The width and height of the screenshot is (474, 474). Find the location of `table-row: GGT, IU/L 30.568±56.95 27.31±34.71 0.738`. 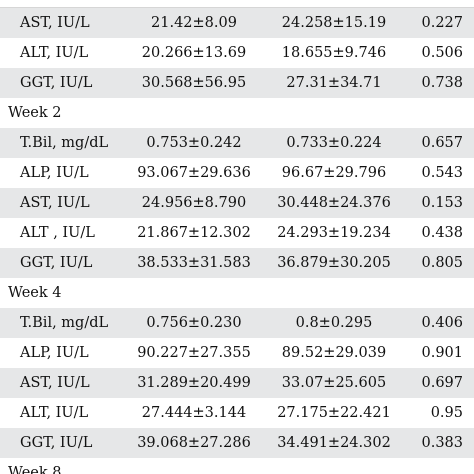

table-row: GGT, IU/L 30.568±56.95 27.31±34.71 0.738 is located at coordinates (237, 83).